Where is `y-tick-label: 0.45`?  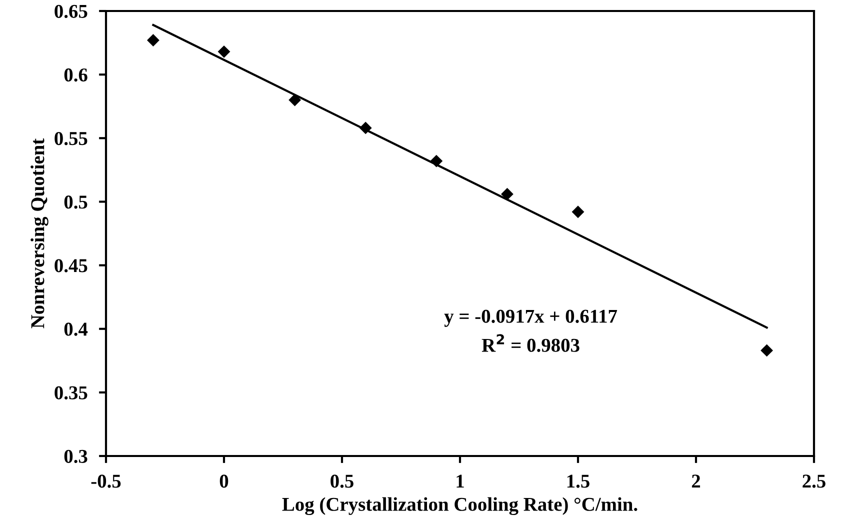 y-tick-label: 0.45 is located at coordinates (71, 265).